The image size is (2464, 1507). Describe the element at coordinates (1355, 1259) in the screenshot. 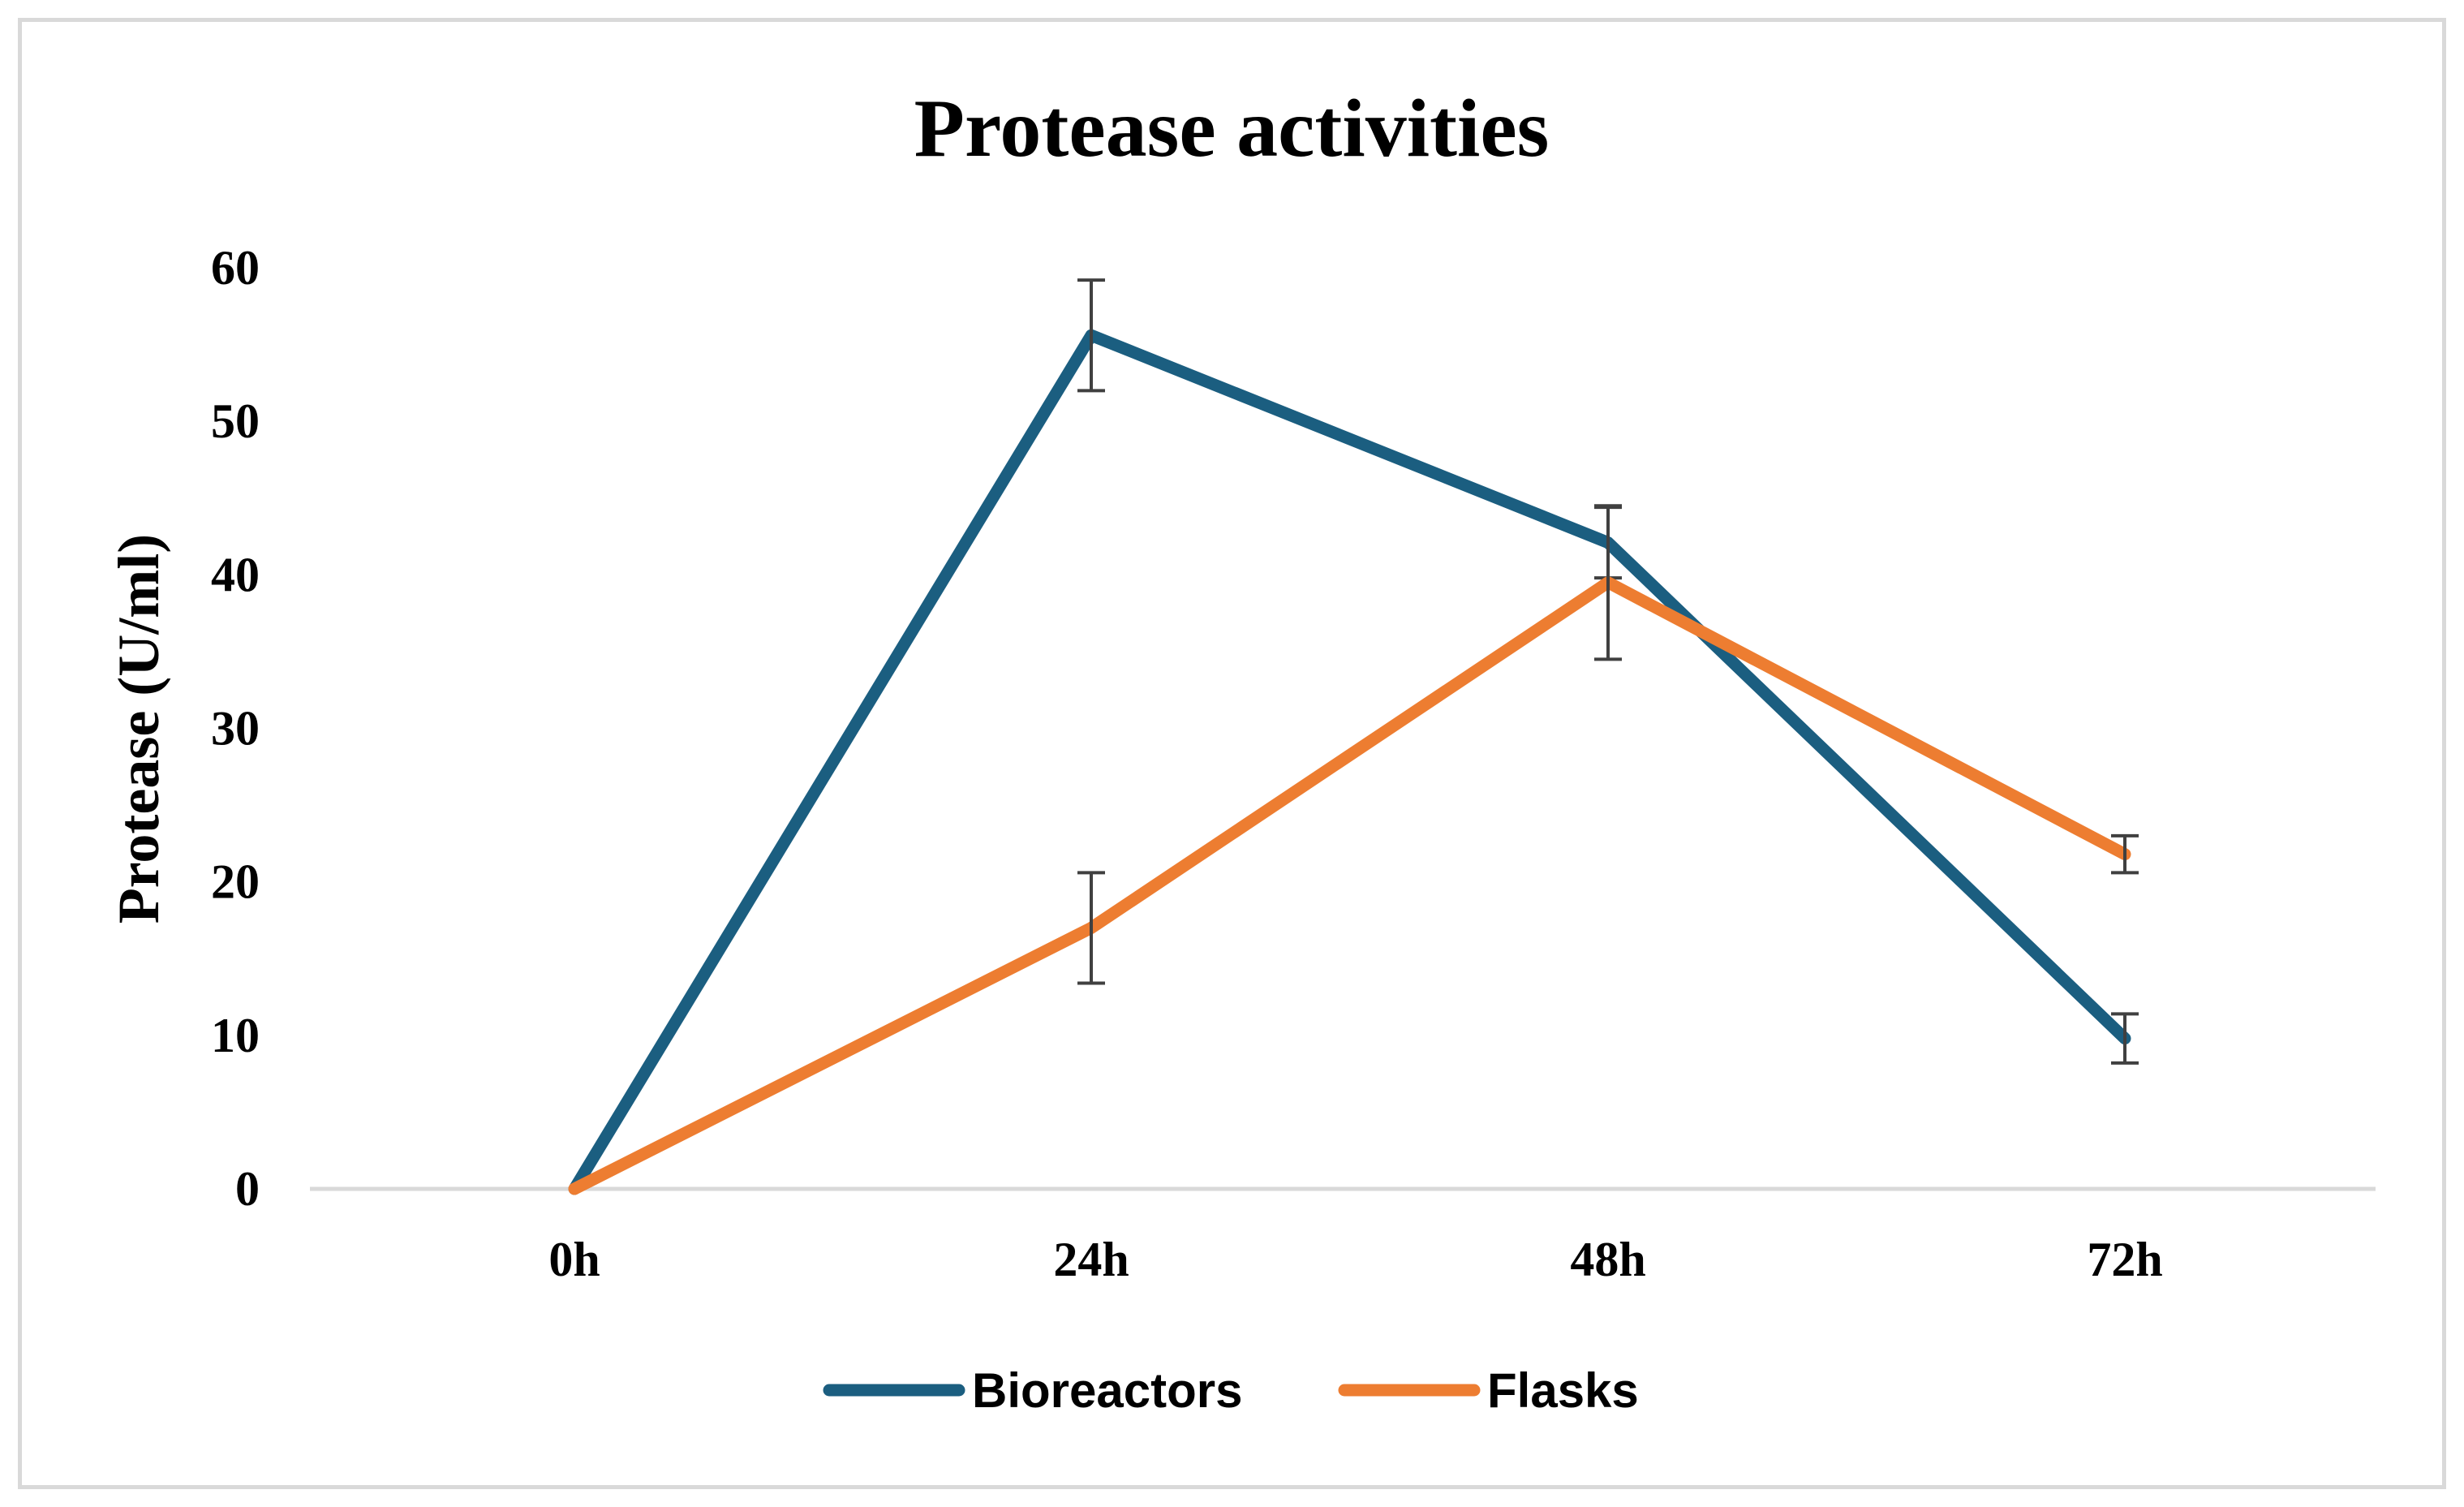

I see `x-axis-ticks: 0h 24h 48h 72h` at that location.